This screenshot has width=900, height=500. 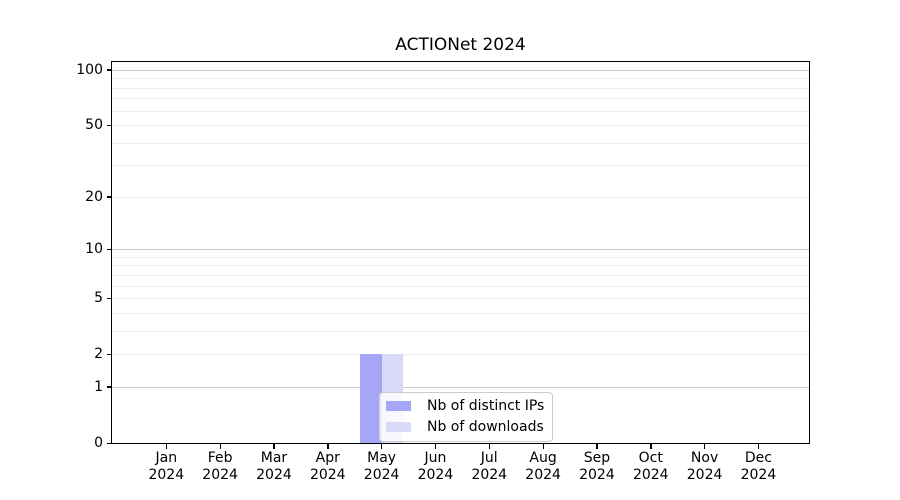 What do you see at coordinates (89, 69) in the screenshot?
I see `ytick-label-100: 100` at bounding box center [89, 69].